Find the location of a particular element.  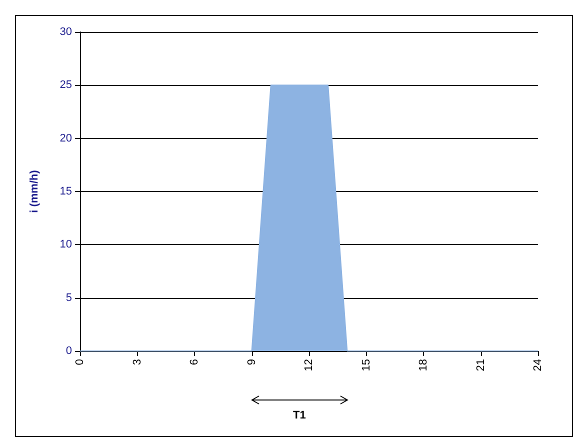

x-tick-label: 9 is located at coordinates (252, 362).